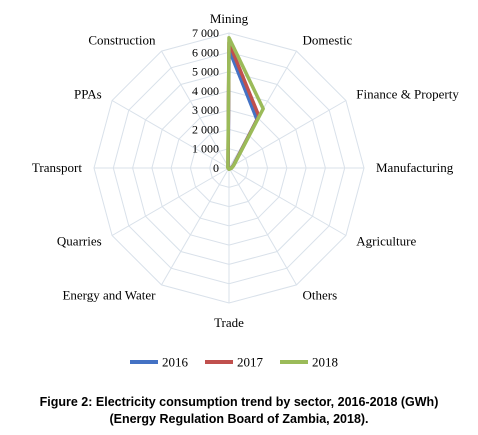 The width and height of the screenshot is (478, 435). Describe the element at coordinates (205, 129) in the screenshot. I see `tick-label: 2 000` at that location.